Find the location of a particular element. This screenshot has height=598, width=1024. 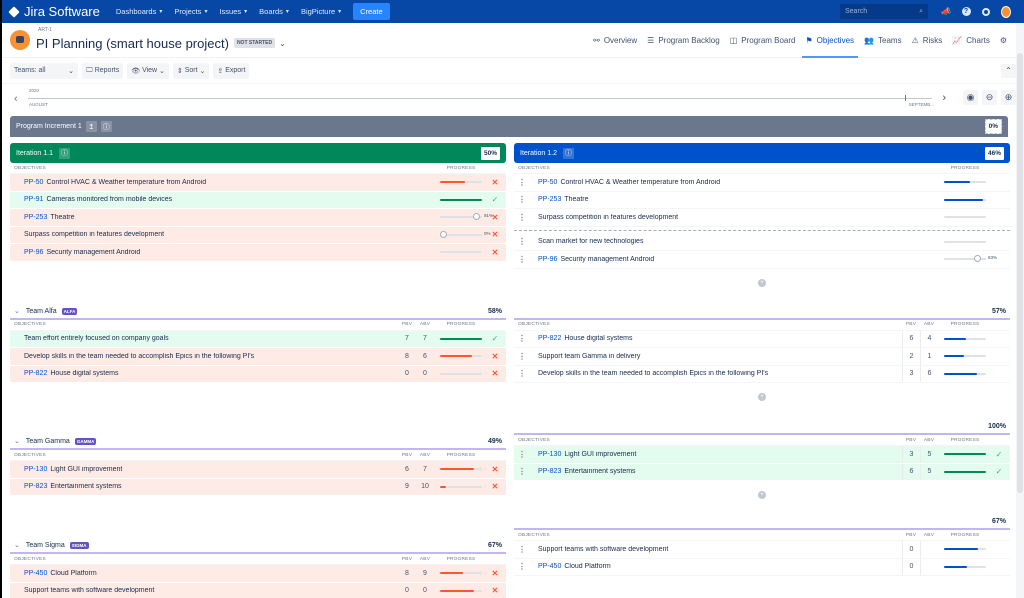

progress-slider: 83% is located at coordinates (970, 259).